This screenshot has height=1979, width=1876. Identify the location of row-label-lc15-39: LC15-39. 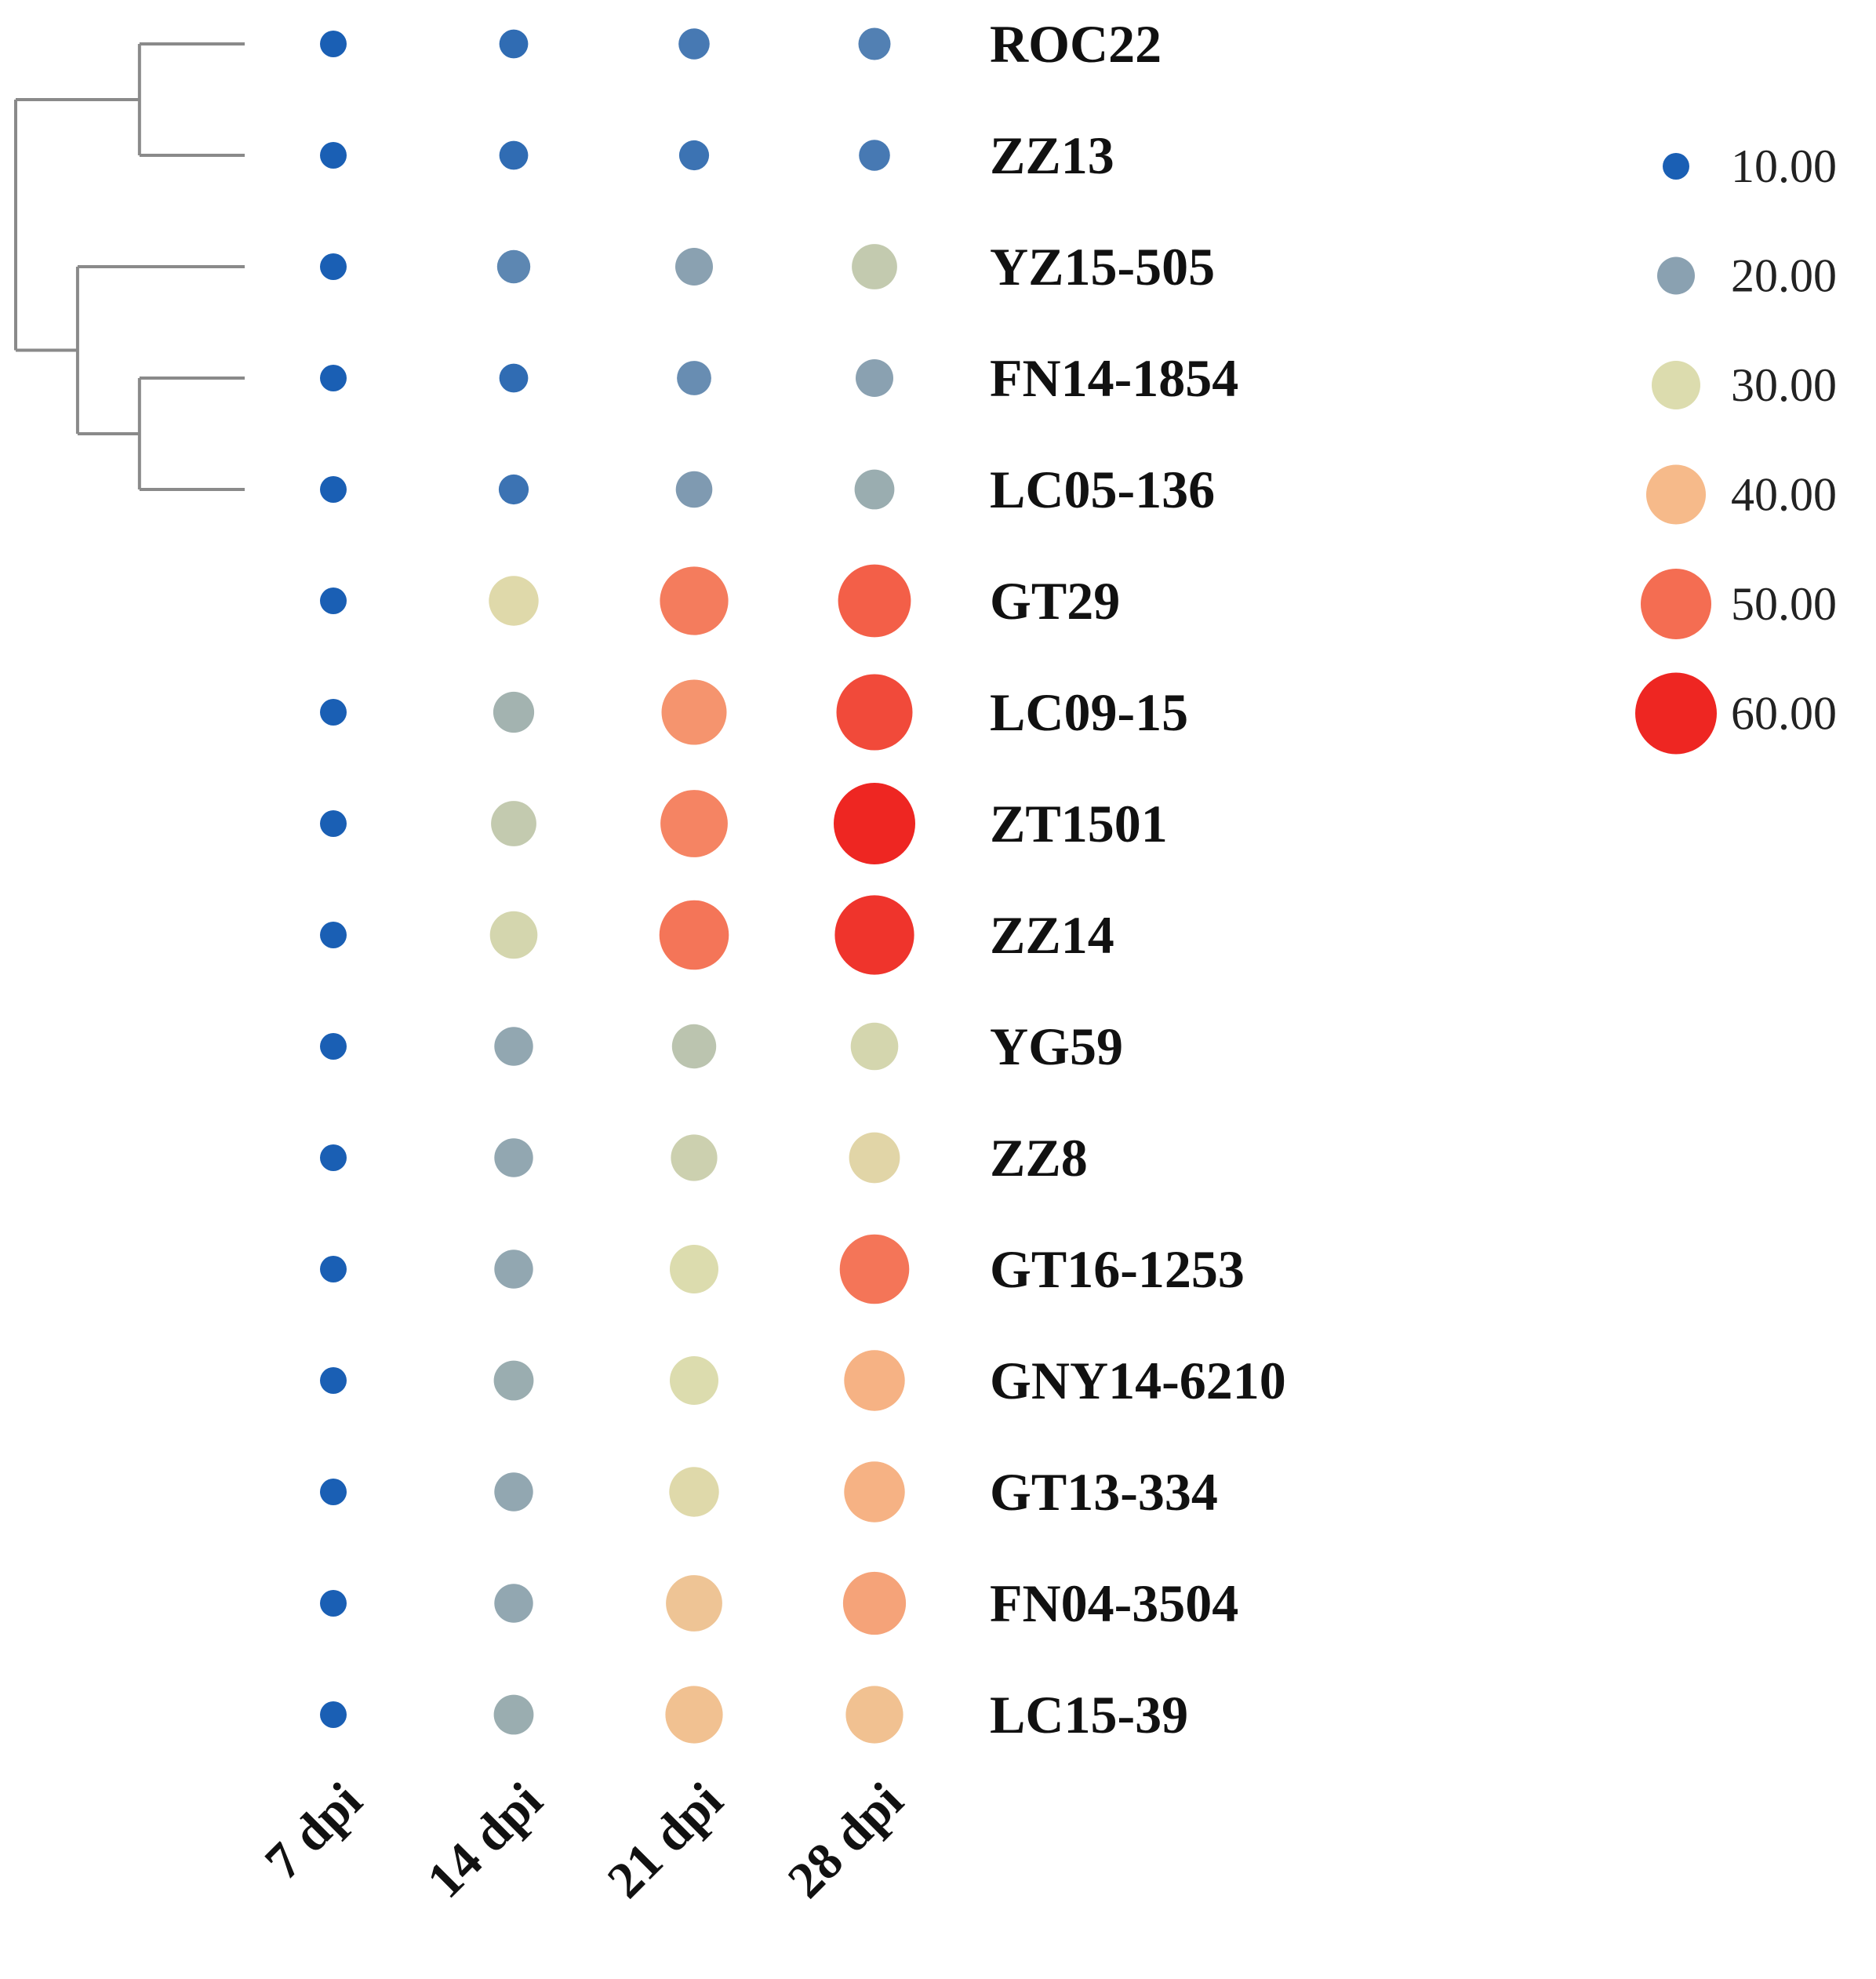
(1089, 1714).